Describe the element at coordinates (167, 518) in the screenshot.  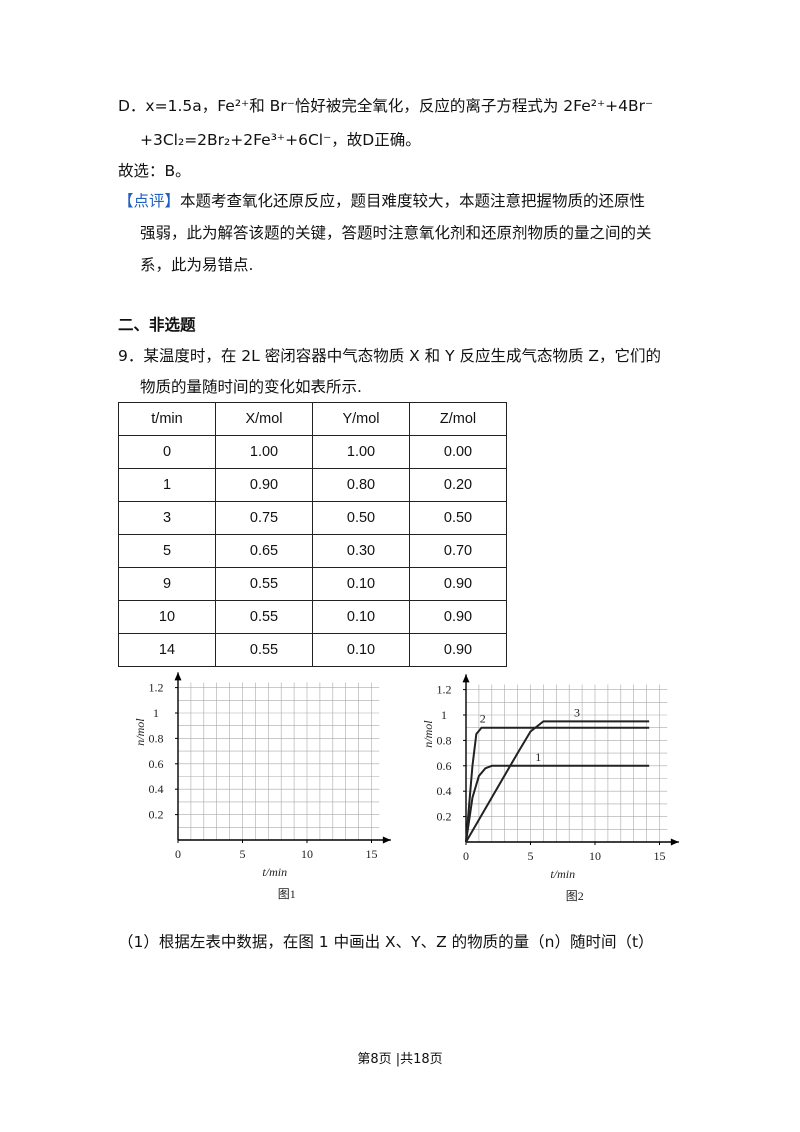
I see `table-cell: 3` at that location.